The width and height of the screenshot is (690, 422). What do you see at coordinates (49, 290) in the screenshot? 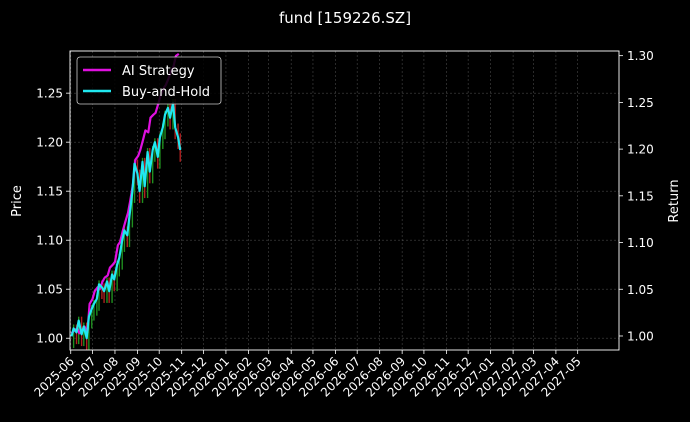
I see `y-tick-label-left: 1.05` at bounding box center [49, 290].